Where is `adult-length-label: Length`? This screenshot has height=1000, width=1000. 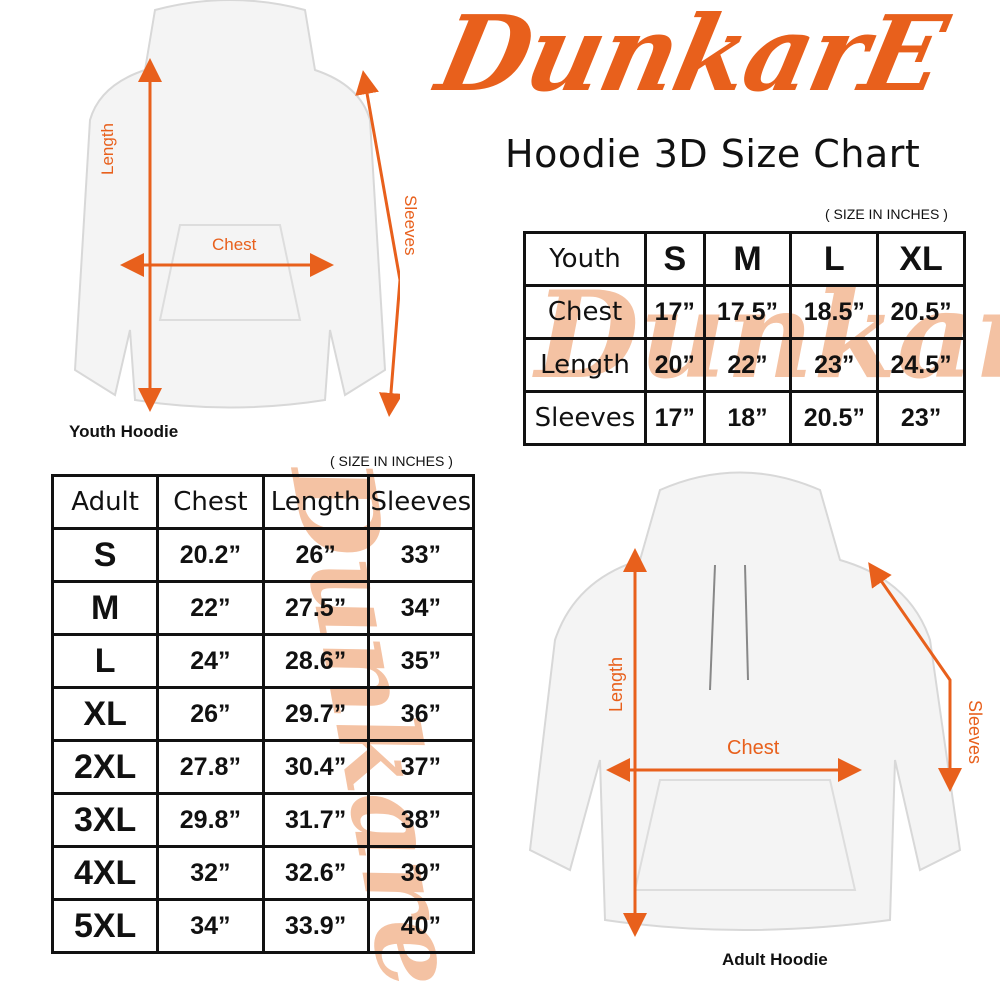 adult-length-label: Length is located at coordinates (616, 684).